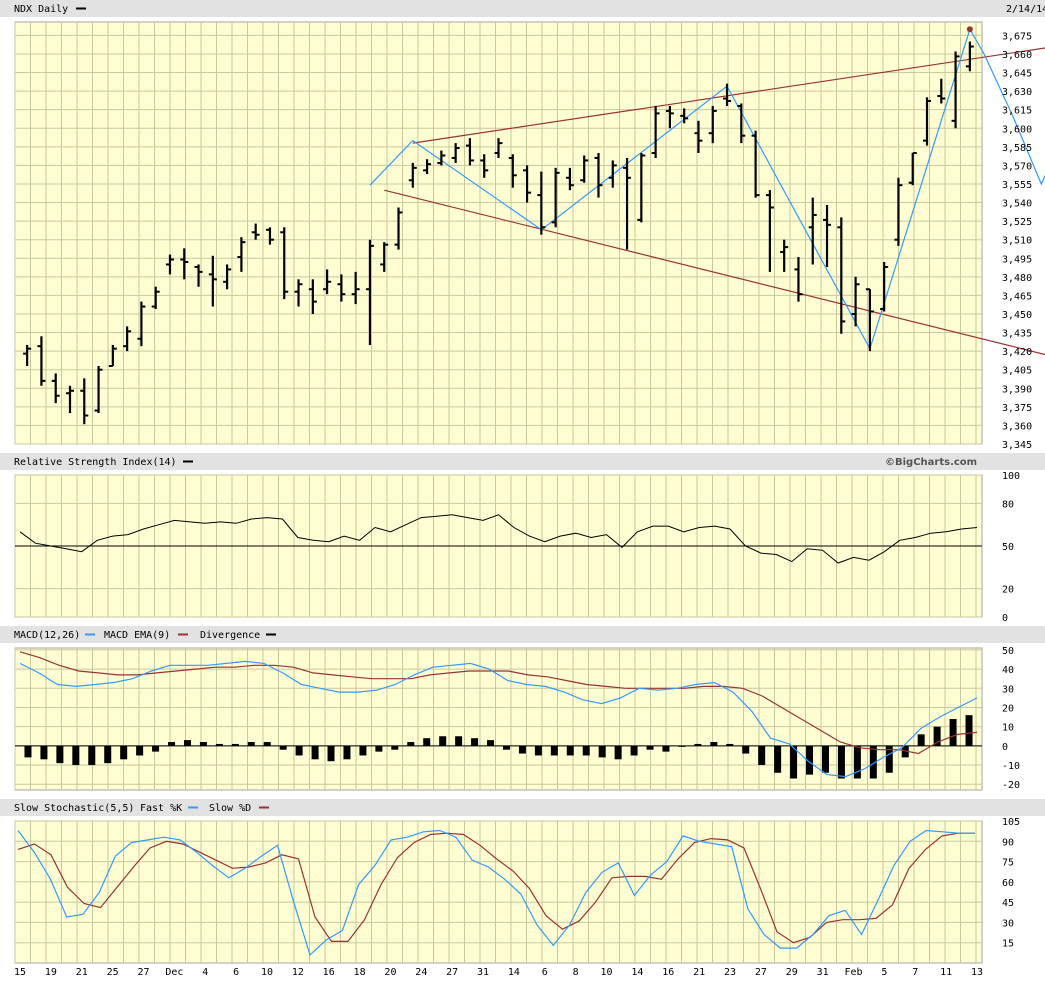  Describe the element at coordinates (1011, 822) in the screenshot. I see `y-tick-label: 105` at that location.